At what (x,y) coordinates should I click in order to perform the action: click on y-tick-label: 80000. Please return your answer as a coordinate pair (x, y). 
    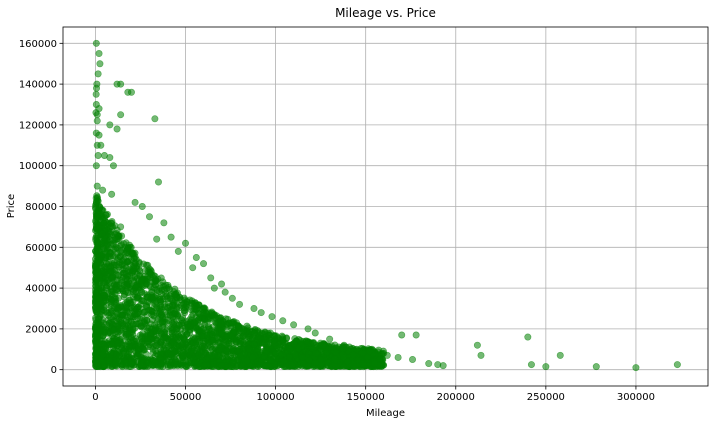
    Looking at the image, I should click on (41, 207).